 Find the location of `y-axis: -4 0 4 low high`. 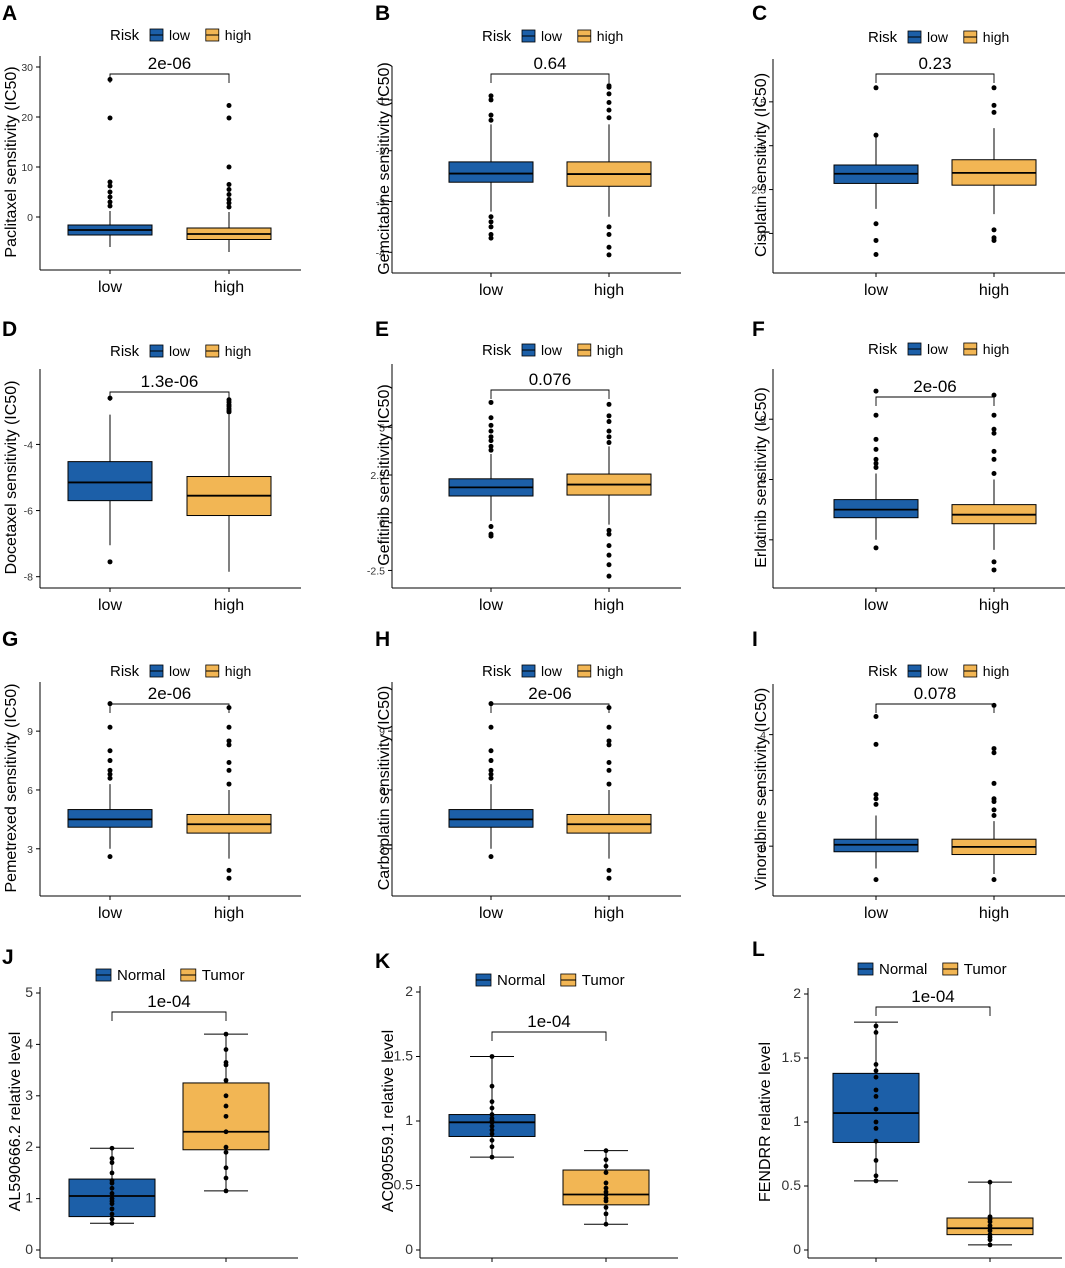

y-axis: -4 0 4 low high is located at coordinates (911, 803).